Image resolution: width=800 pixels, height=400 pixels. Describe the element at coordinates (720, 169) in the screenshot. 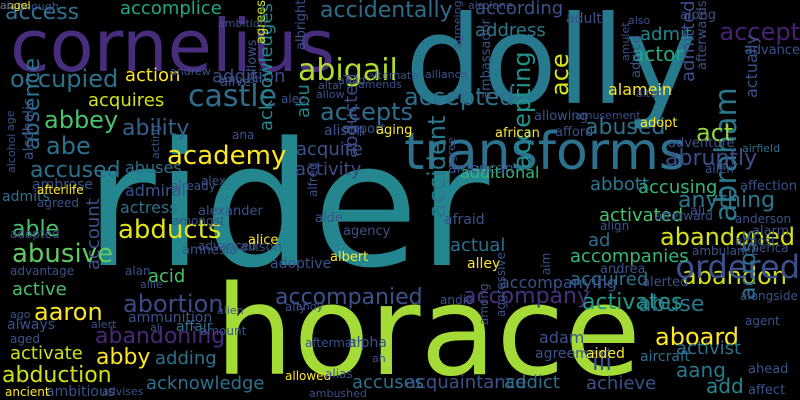

I see `word-allen: allen` at that location.